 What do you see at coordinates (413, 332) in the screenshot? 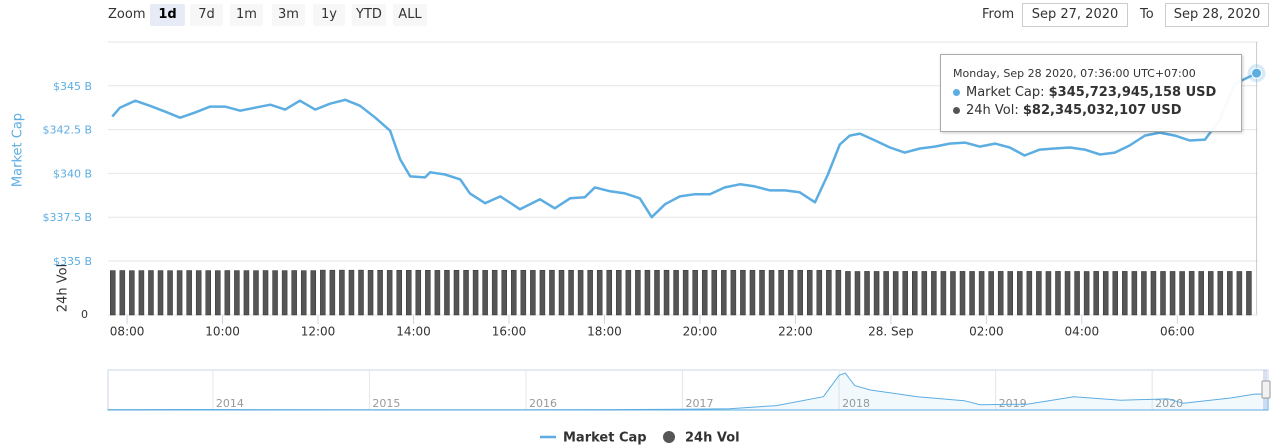
I see `x-tick-label: 14:00` at bounding box center [413, 332].